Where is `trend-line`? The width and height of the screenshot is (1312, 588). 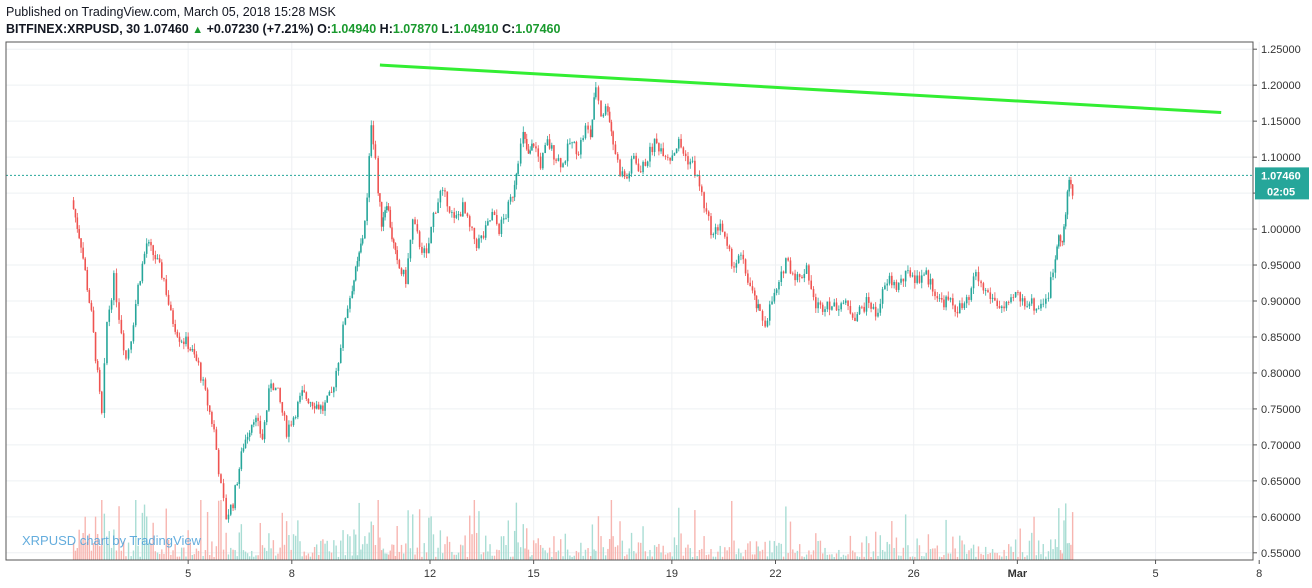
trend-line is located at coordinates (800, 89).